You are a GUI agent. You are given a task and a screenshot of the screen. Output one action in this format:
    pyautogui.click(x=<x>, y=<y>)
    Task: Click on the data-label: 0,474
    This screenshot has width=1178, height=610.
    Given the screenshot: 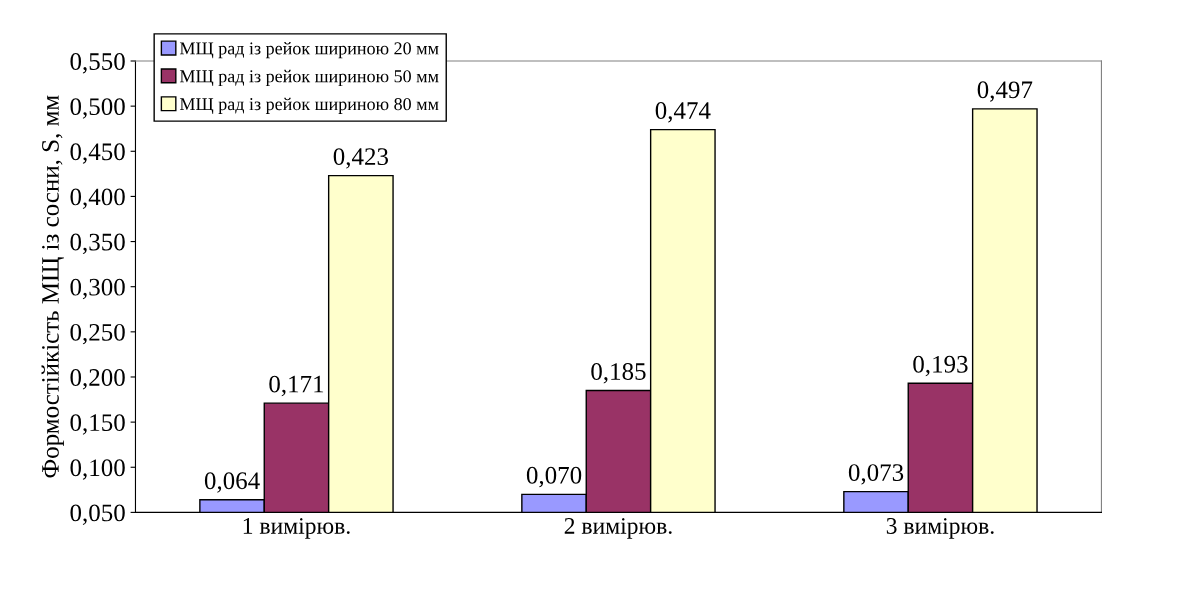 What is the action you would take?
    pyautogui.click(x=683, y=112)
    